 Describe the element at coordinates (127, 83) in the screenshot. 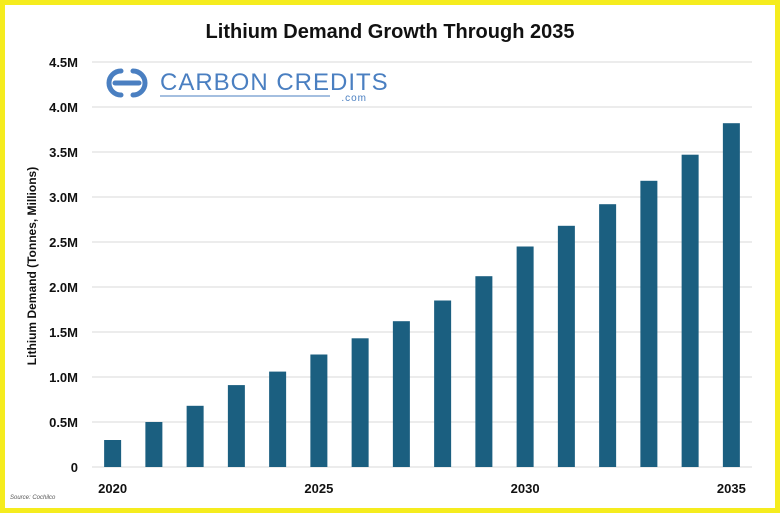

I see `logo-mark-icon` at that location.